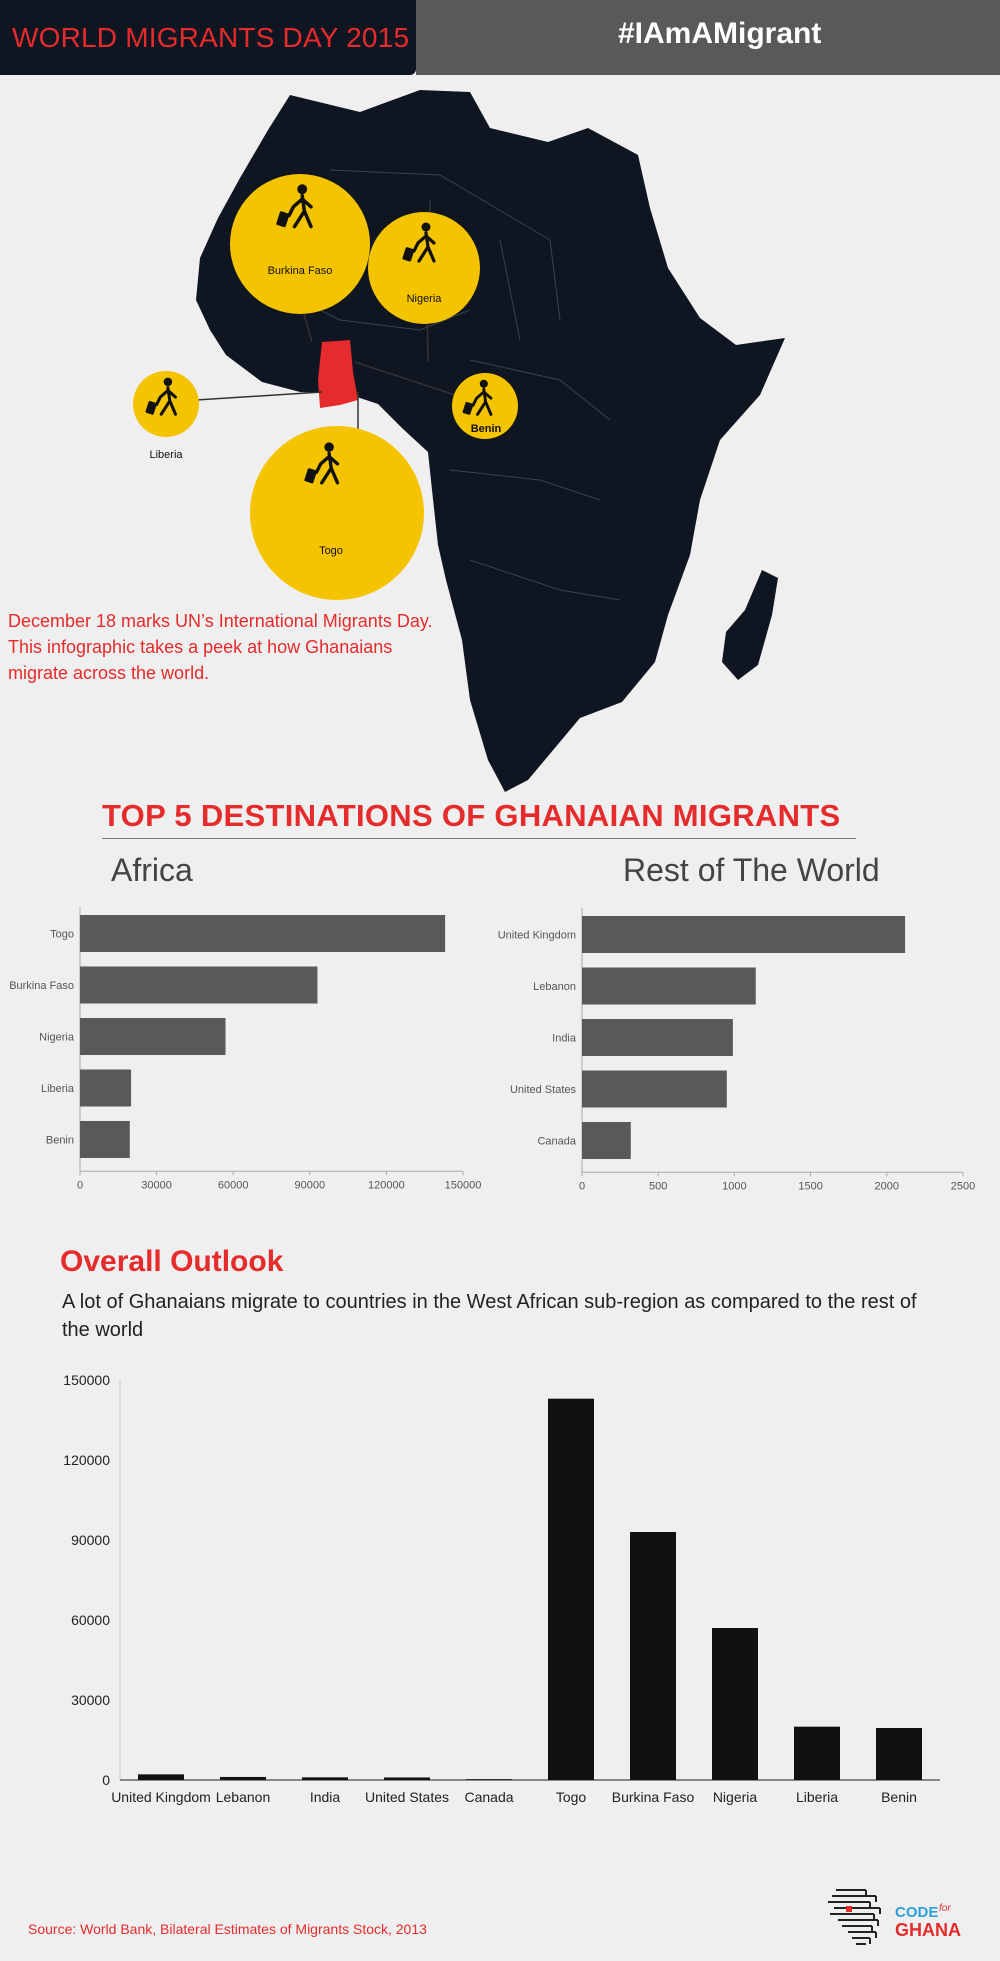  I want to click on y-tick-label: 30000, so click(90, 1700).